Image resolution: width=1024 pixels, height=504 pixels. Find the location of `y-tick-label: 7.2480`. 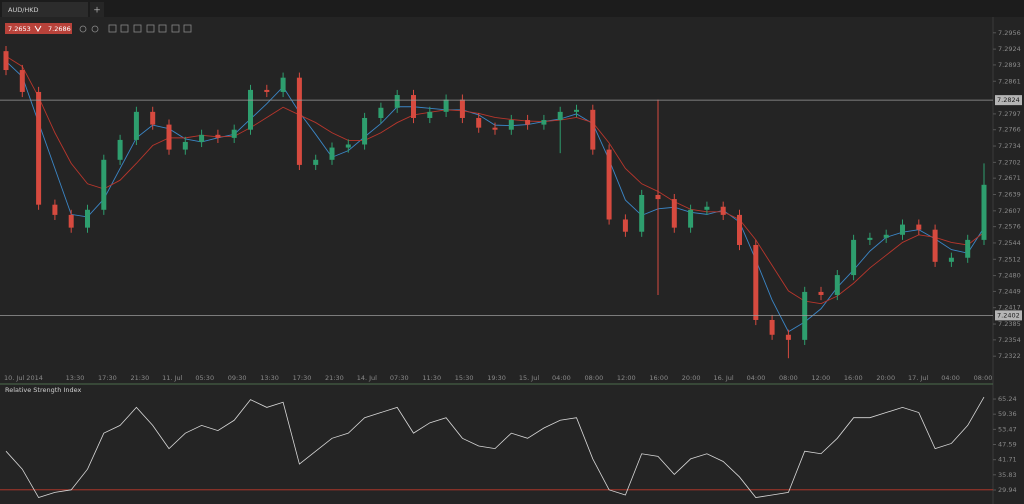

y-tick-label: 7.2480 is located at coordinates (1009, 276).